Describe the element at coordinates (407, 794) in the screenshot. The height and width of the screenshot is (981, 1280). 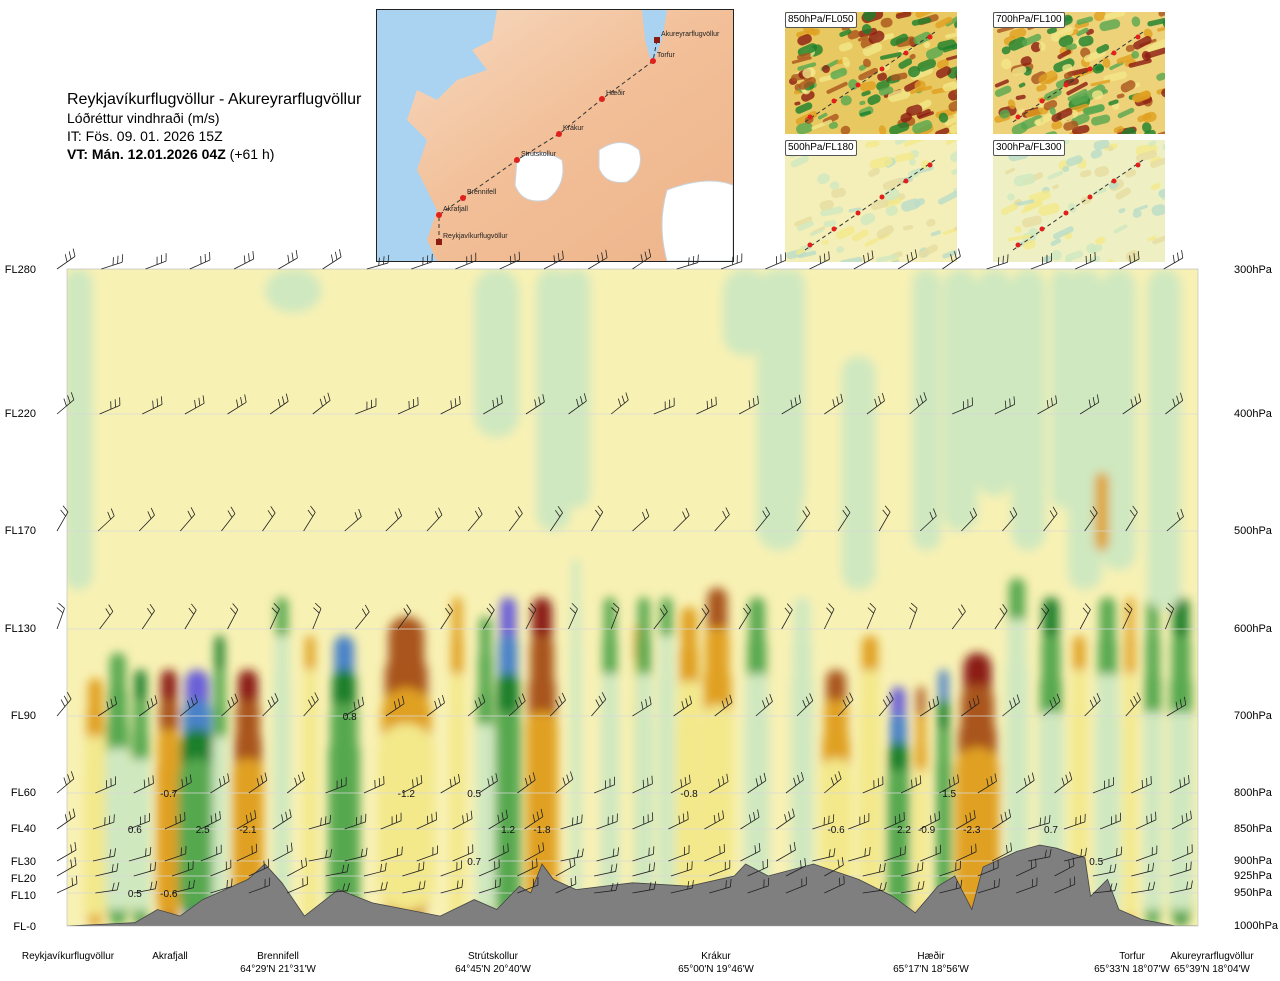
I see `value-annotation: -1.2` at that location.